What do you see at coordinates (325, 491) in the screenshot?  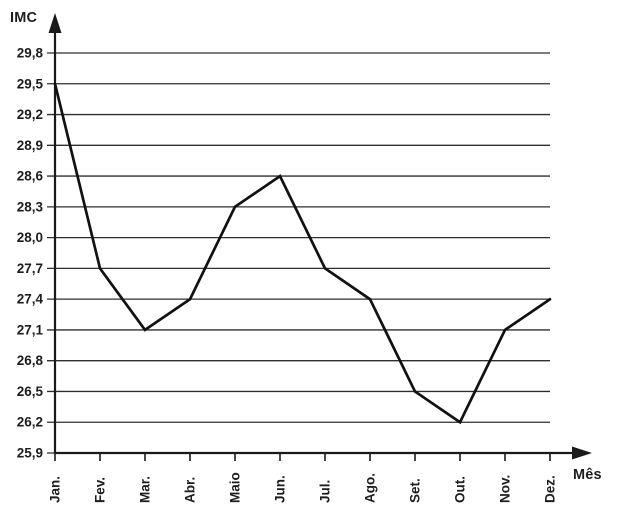 I see `x-tick-label: Jul.` at bounding box center [325, 491].